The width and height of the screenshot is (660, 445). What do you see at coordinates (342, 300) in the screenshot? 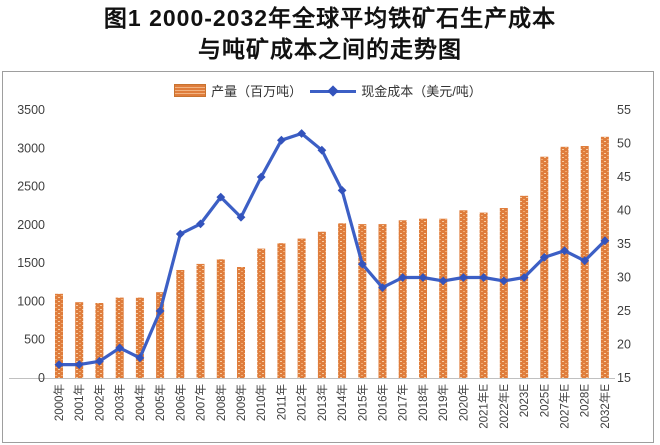
I see `bar-2014年` at bounding box center [342, 300].